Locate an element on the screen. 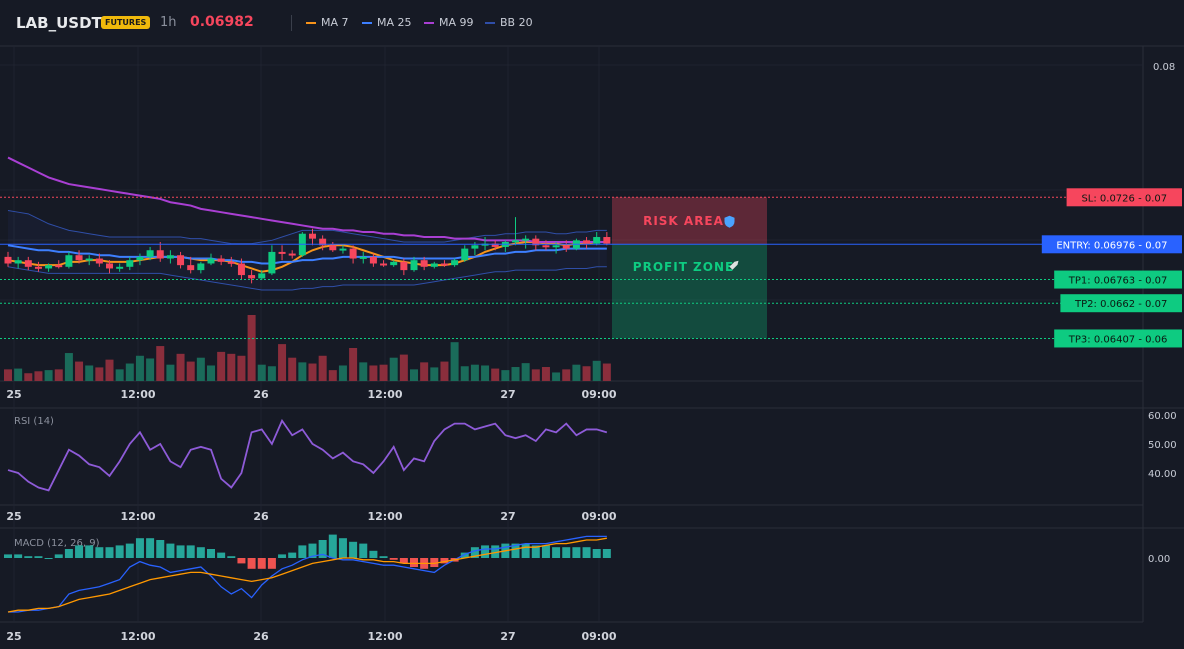  time-tick-label: 26 is located at coordinates (261, 636).